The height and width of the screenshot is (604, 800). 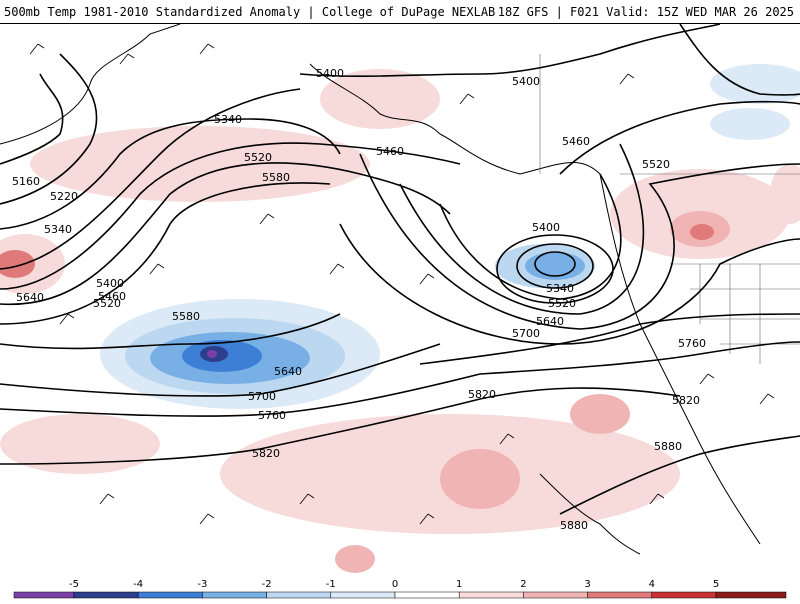 I want to click on cold-anomaly-extreme, so click(x=212, y=354).